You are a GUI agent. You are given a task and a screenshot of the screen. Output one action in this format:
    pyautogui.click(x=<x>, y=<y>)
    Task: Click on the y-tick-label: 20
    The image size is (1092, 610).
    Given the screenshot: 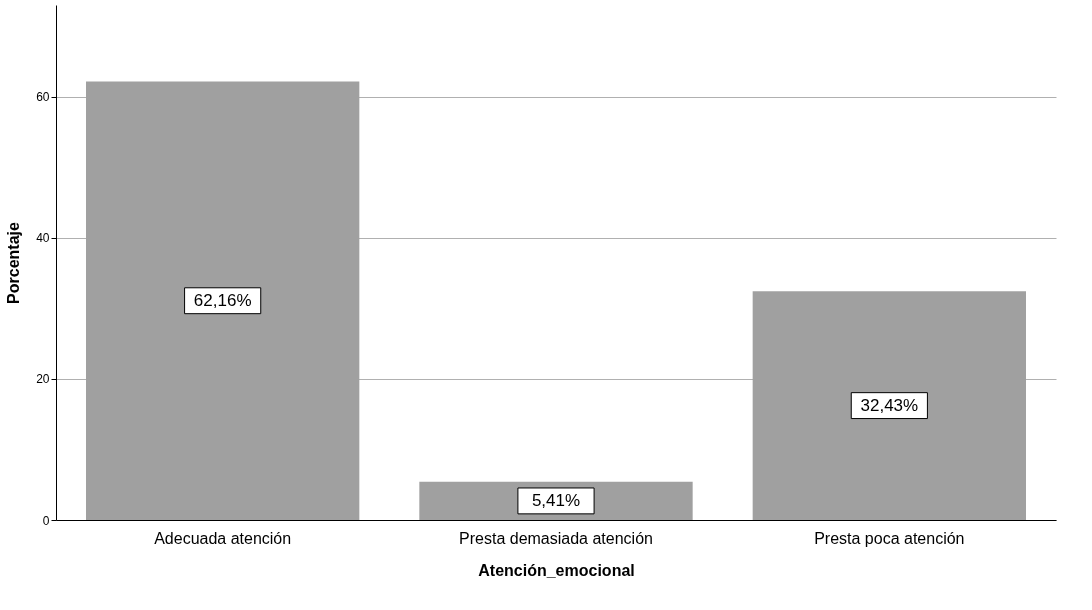 What is the action you would take?
    pyautogui.click(x=43, y=379)
    